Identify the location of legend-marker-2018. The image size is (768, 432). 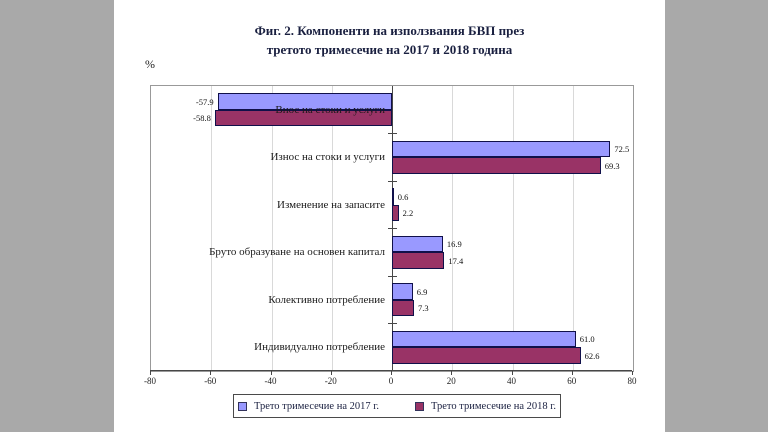
(419, 406).